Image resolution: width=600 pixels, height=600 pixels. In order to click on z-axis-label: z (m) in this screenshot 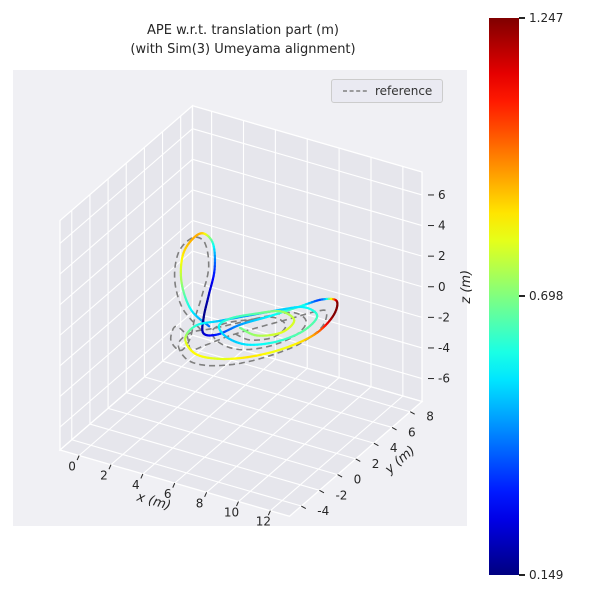, I will do `click(466, 287)`.